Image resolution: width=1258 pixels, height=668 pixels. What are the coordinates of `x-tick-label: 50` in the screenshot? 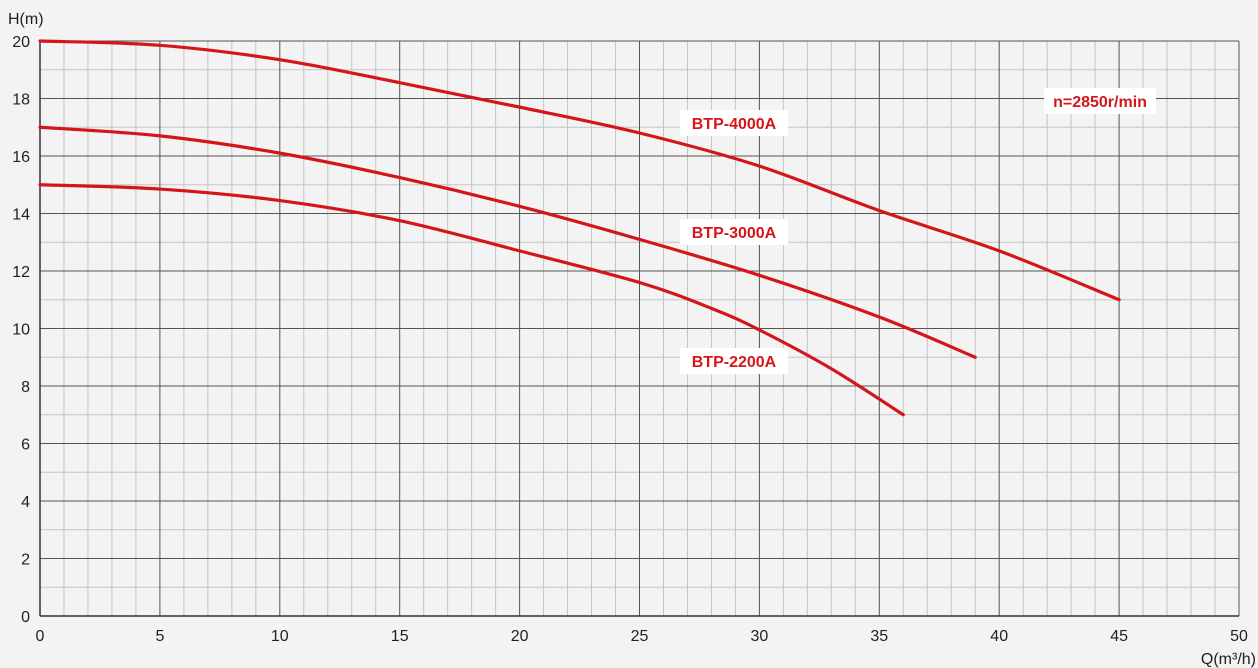 It's located at (1239, 636).